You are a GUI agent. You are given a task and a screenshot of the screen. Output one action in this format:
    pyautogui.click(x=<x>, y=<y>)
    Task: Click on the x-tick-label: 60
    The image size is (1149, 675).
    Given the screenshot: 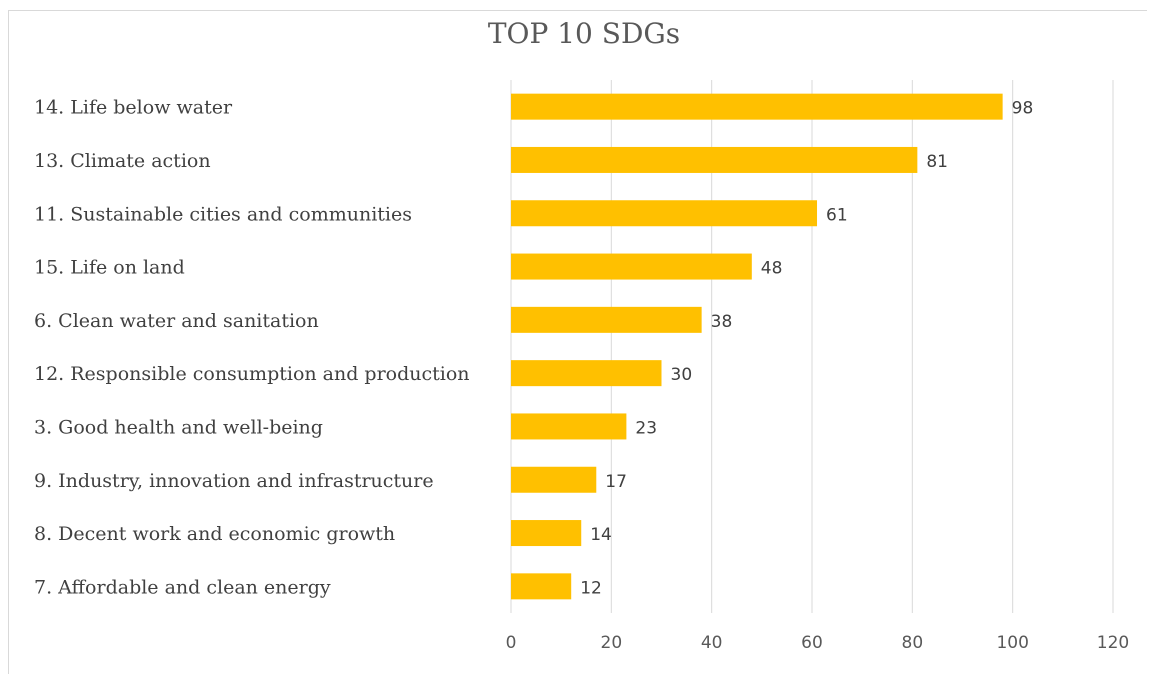 What is the action you would take?
    pyautogui.click(x=812, y=643)
    